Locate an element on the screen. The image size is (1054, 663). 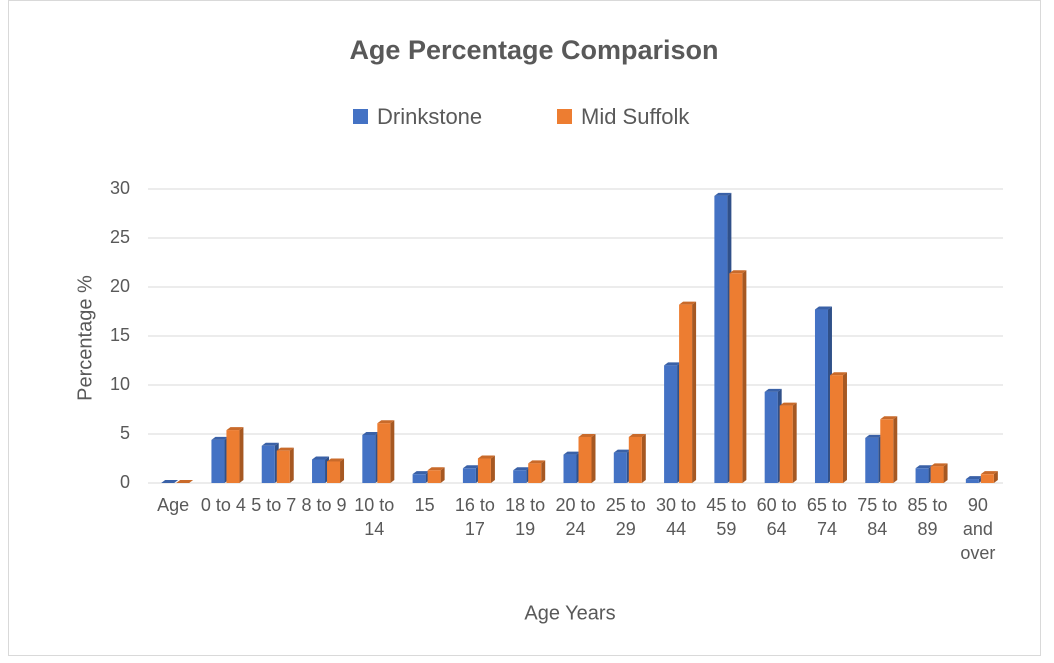
x-tick-label: 20 to 24 is located at coordinates (575, 517).